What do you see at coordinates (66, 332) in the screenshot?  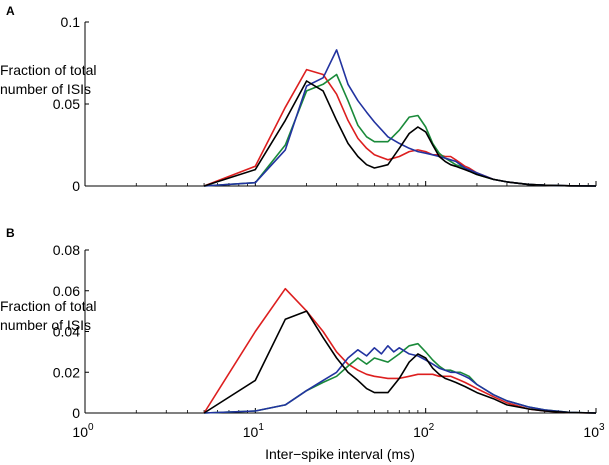 I see `panel-b-y-tick-label: 0.04` at bounding box center [66, 332].